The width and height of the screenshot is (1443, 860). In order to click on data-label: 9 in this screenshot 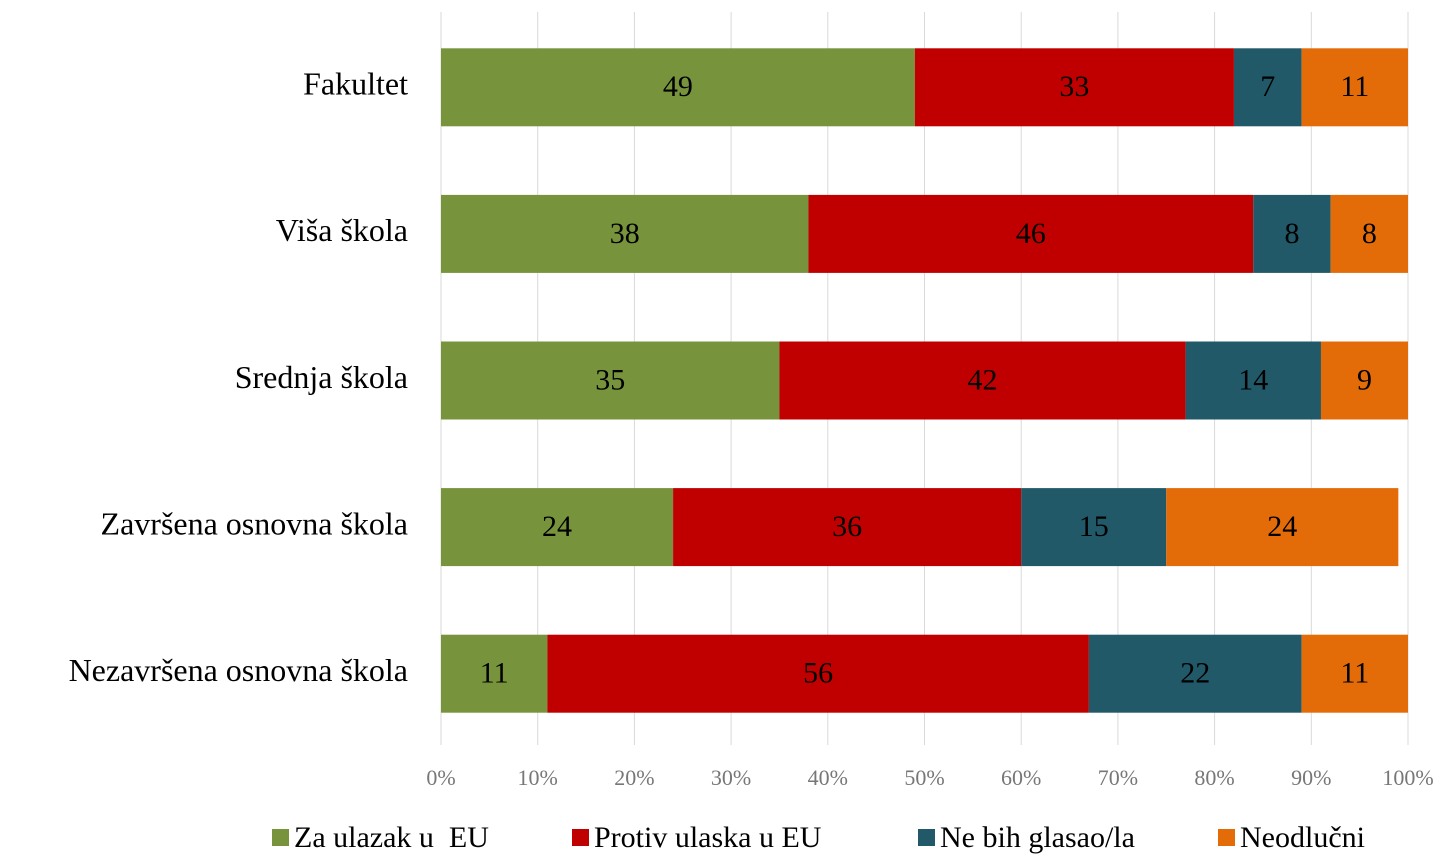, I will do `click(1364, 379)`.